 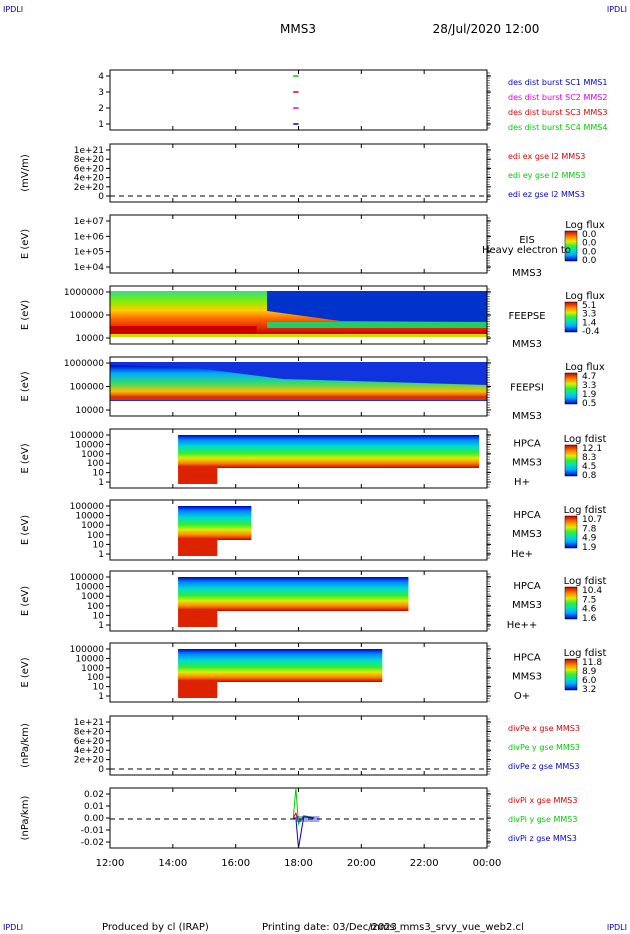 I want to click on edi-electric-field-legend-1: edi ey gse l2 MMS3, so click(x=547, y=175).